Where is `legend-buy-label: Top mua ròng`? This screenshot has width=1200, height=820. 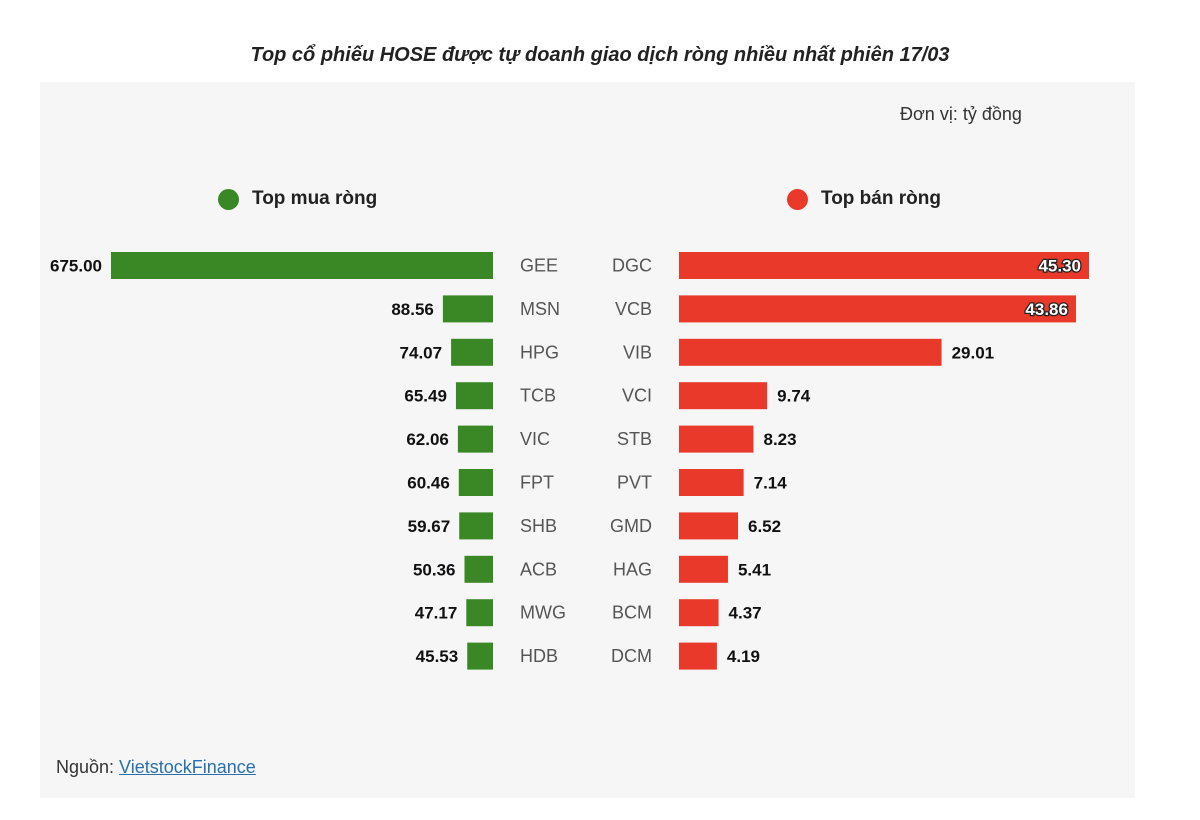
legend-buy-label: Top mua ròng is located at coordinates (315, 198).